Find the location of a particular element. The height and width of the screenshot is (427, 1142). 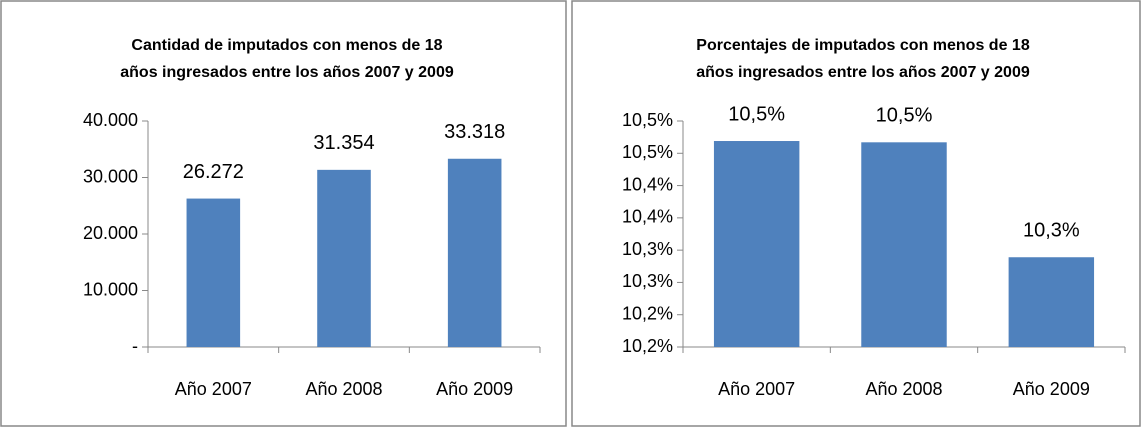

data-label: 31.354 is located at coordinates (343, 143).